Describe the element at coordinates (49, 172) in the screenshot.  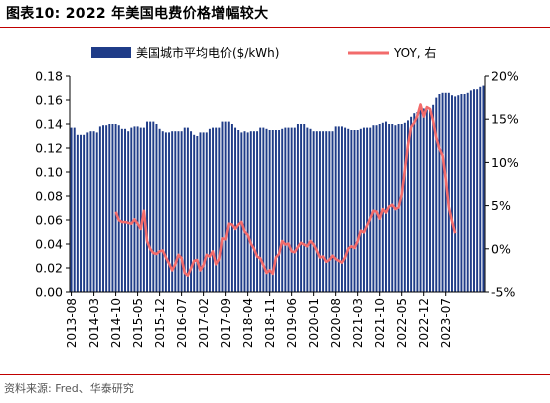
I see `left-tick-label: 0.10` at that location.